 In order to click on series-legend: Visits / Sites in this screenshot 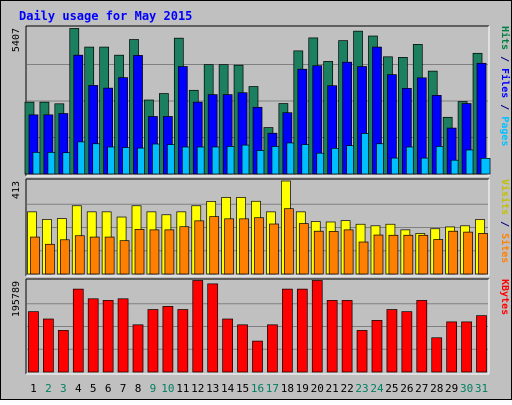, I will do `click(505, 221)`.